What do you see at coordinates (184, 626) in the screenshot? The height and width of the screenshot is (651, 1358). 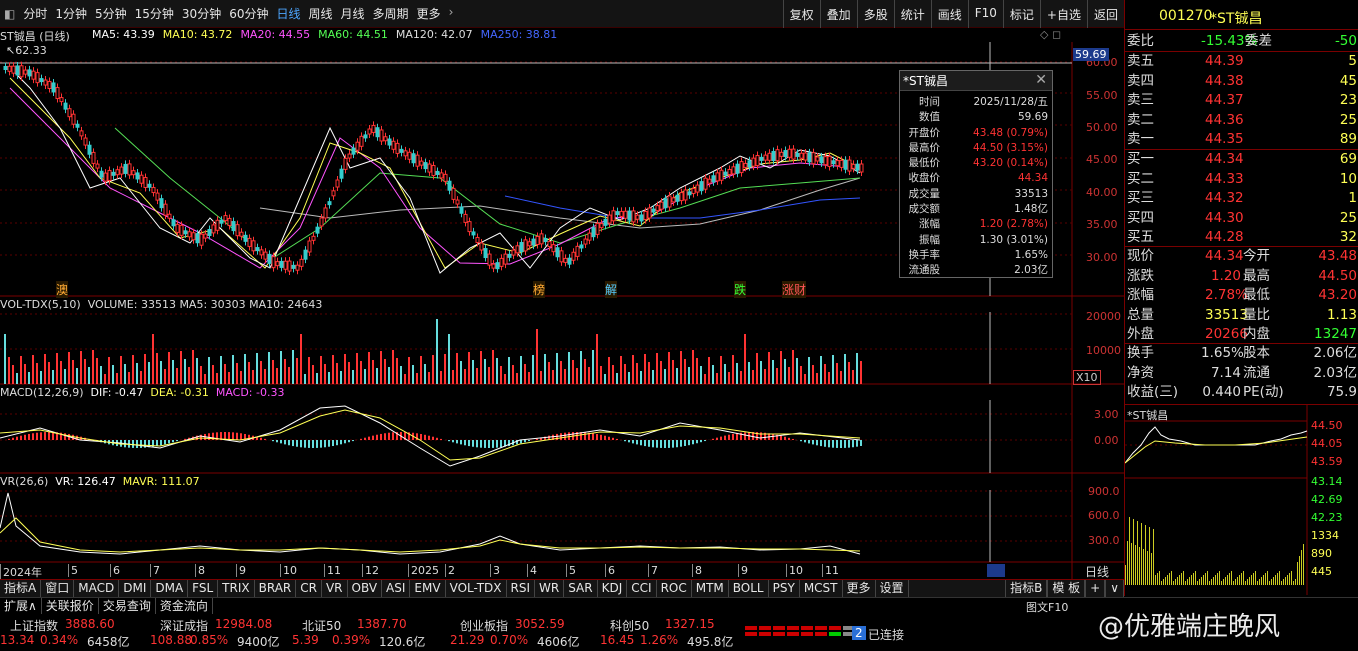 I see `index-name: 深证成指` at bounding box center [184, 626].